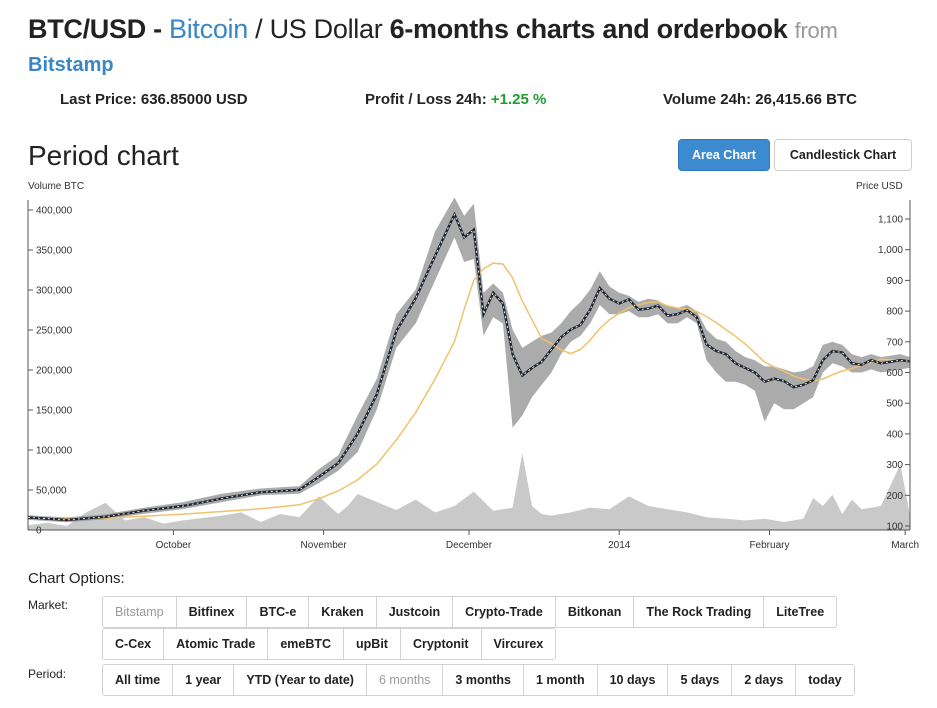  Describe the element at coordinates (588, 29) in the screenshot. I see `period-title: 6-months charts and orderbook` at that location.